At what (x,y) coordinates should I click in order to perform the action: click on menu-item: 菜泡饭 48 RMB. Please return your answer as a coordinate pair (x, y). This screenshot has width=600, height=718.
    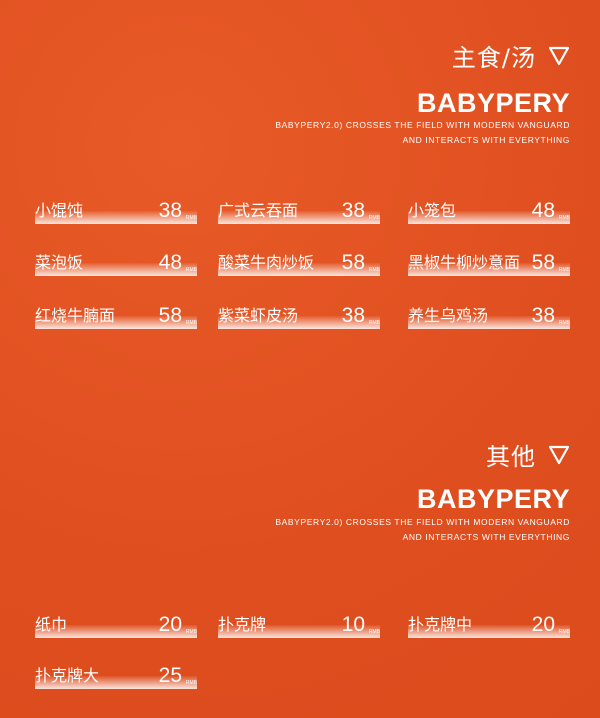
    Looking at the image, I should click on (116, 263).